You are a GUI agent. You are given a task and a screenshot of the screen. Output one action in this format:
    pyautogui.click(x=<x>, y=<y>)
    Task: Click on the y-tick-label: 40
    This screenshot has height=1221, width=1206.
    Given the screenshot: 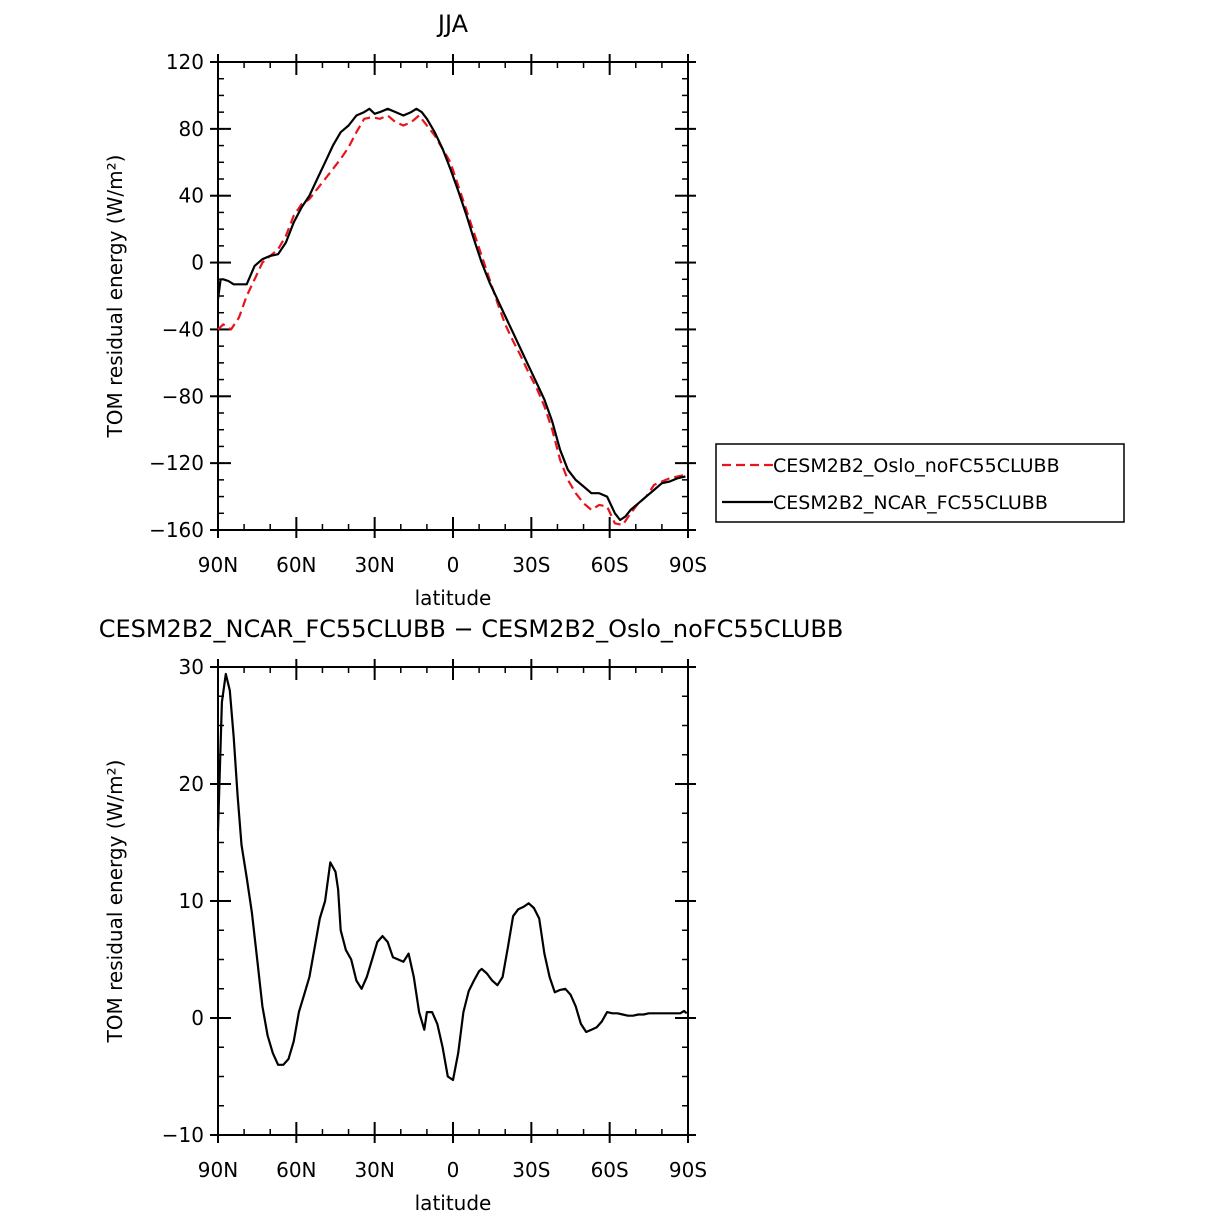 What is the action you would take?
    pyautogui.click(x=191, y=196)
    